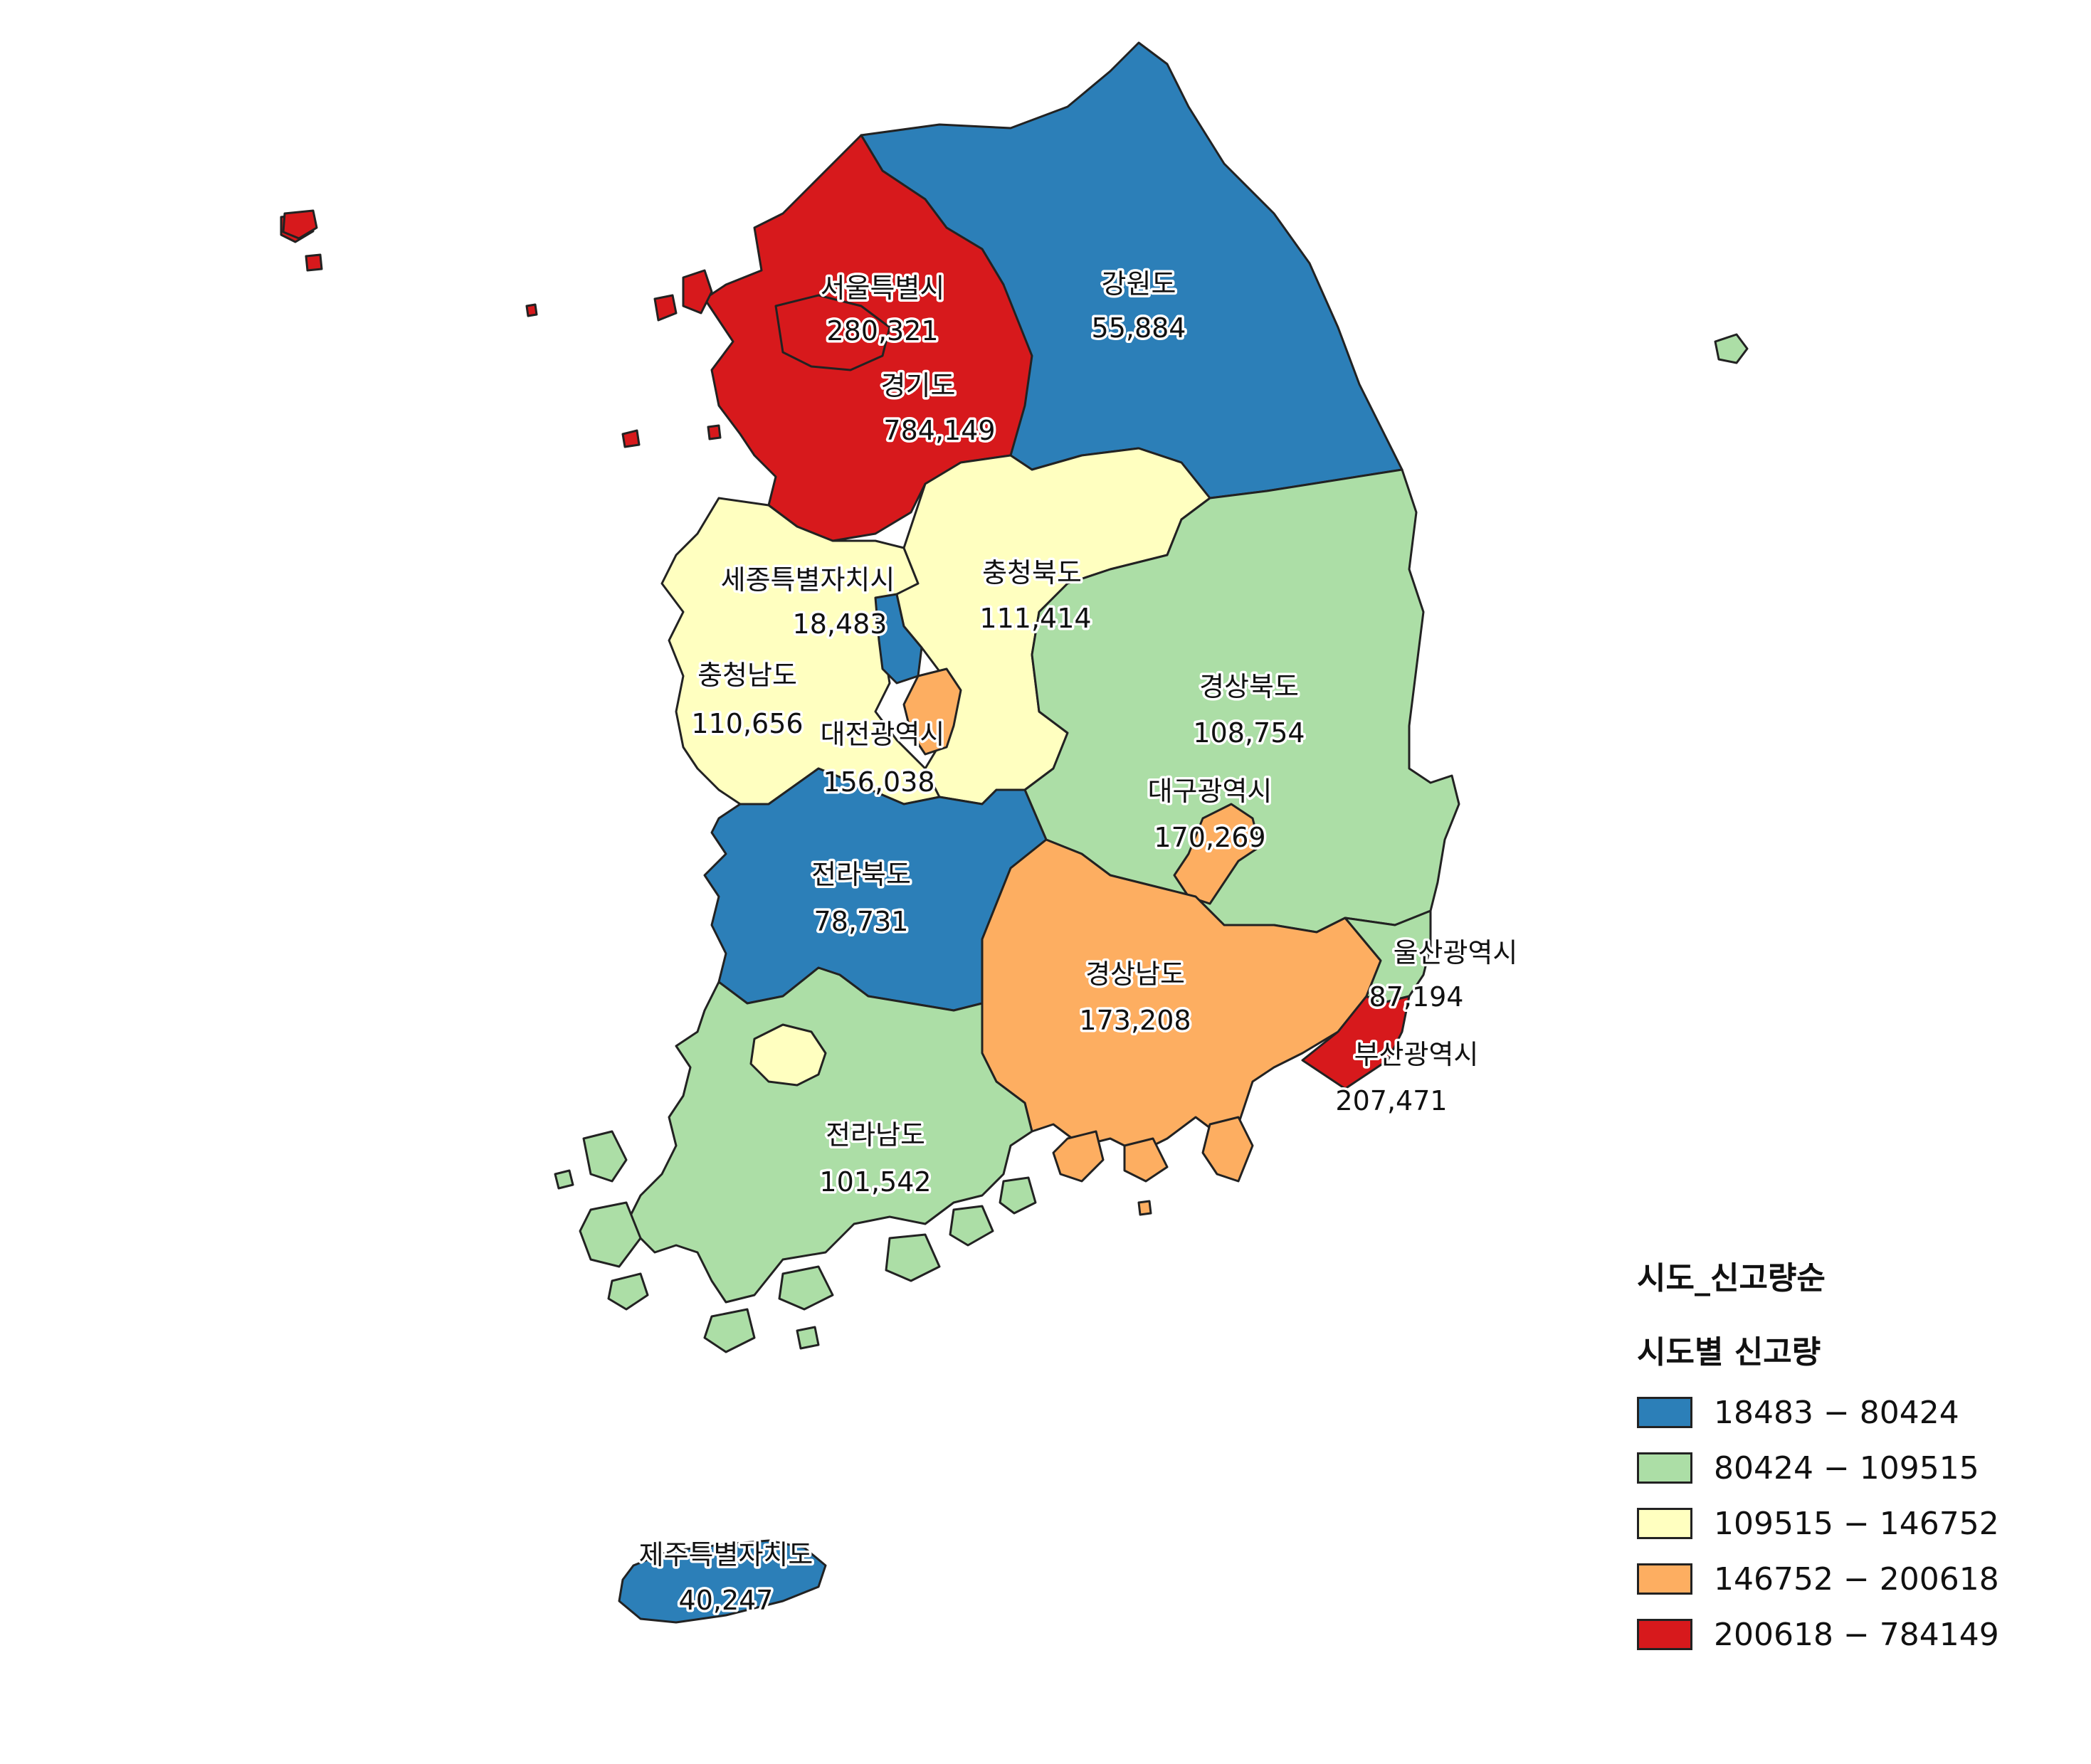  I want to click on label-gyeongbuk-value: 108,754, so click(1249, 733).